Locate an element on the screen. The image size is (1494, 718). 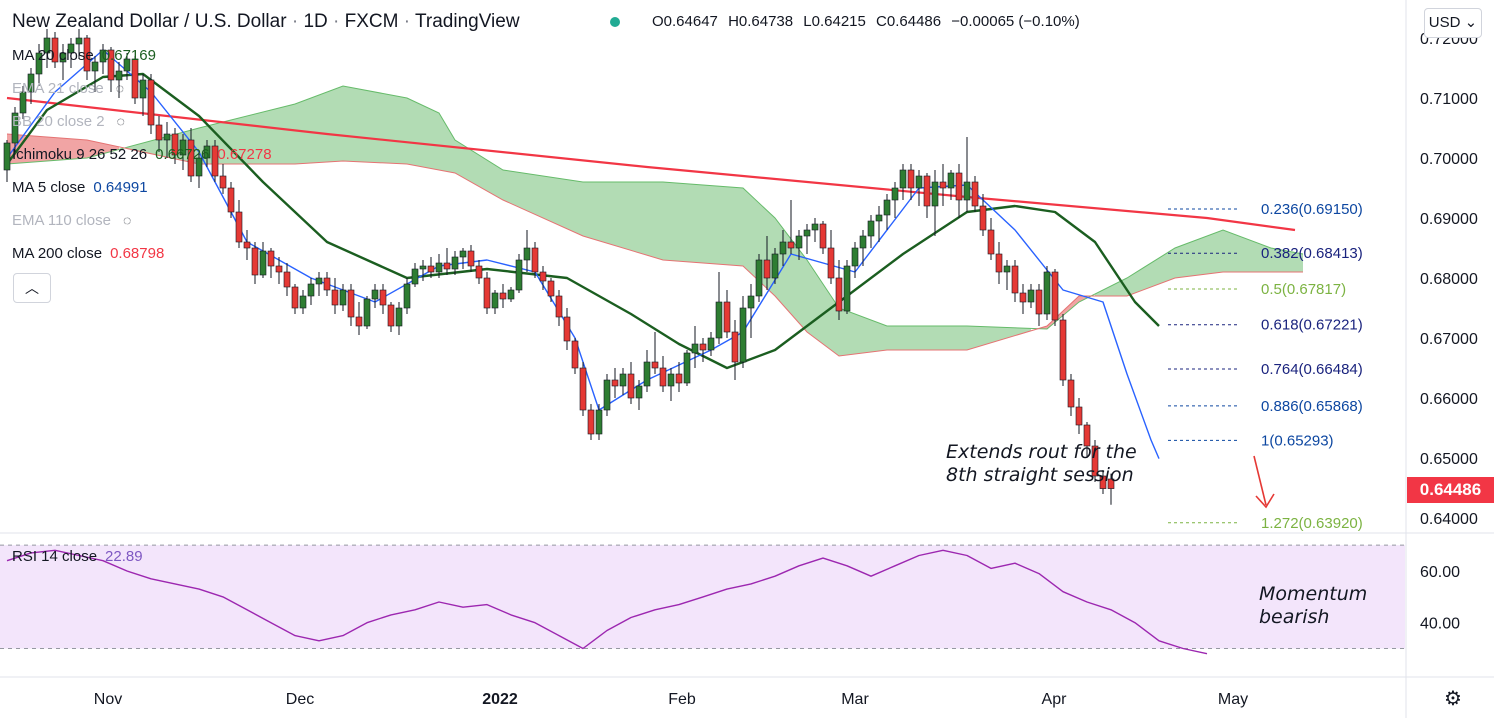
chevron-up-icon: ︿ is located at coordinates (32, 288).